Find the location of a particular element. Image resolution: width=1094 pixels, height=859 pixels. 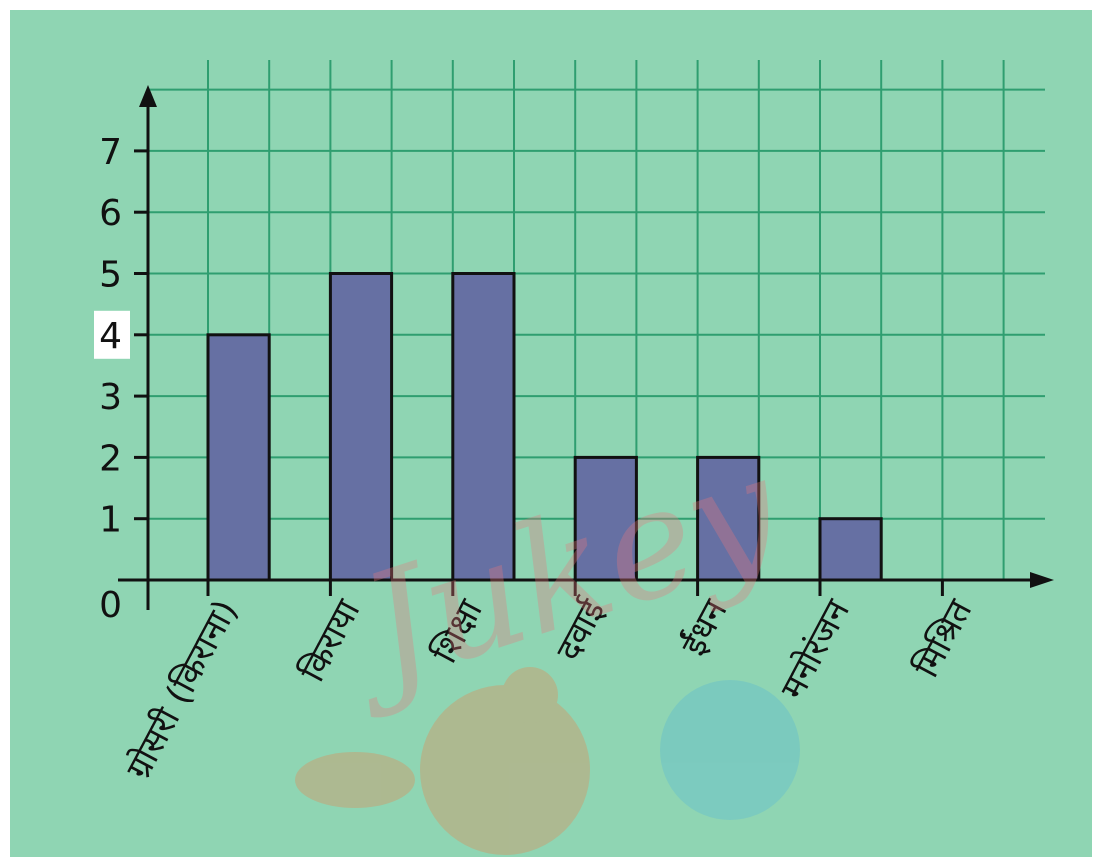

y-tick-label: 5 is located at coordinates (110, 275).